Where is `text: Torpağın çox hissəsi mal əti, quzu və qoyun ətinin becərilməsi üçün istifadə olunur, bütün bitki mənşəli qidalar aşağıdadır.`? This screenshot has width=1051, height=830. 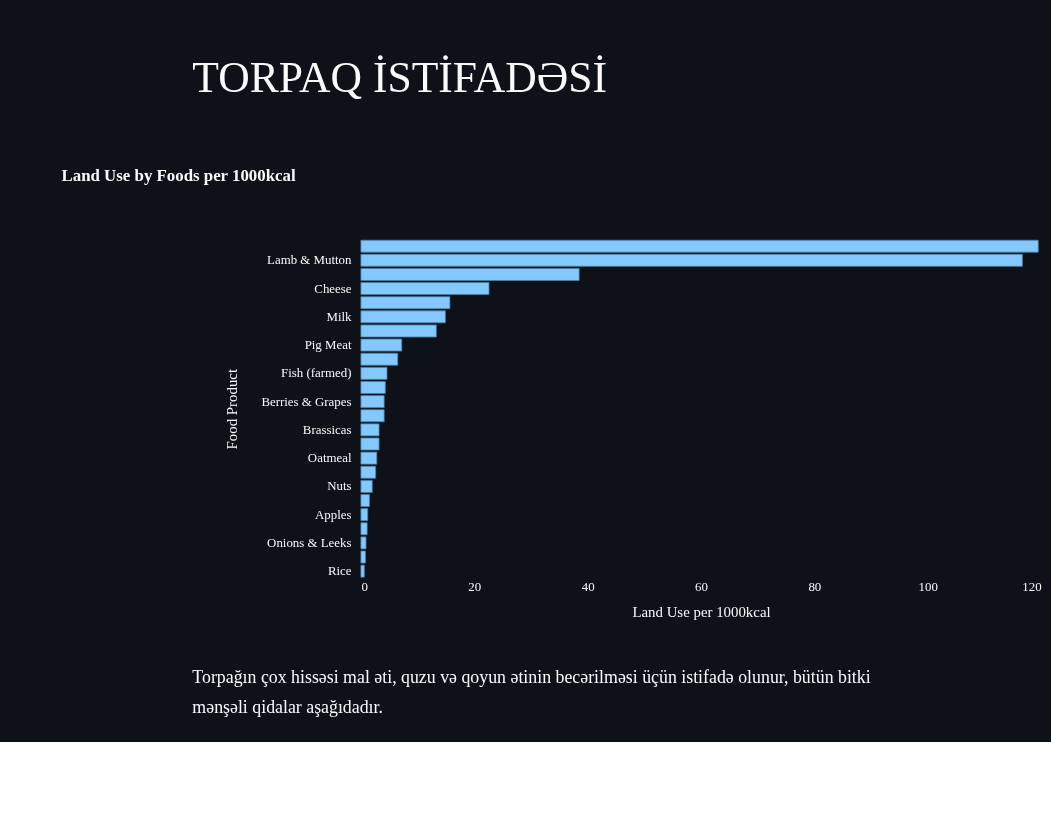
text: Torpağın çox hissəsi mal əti, quzu və qoyun ətinin becərilməsi üçün istifadə olunur, bütün bitki mənşəli qidalar aşağıdadır. is located at coordinates (531, 692).